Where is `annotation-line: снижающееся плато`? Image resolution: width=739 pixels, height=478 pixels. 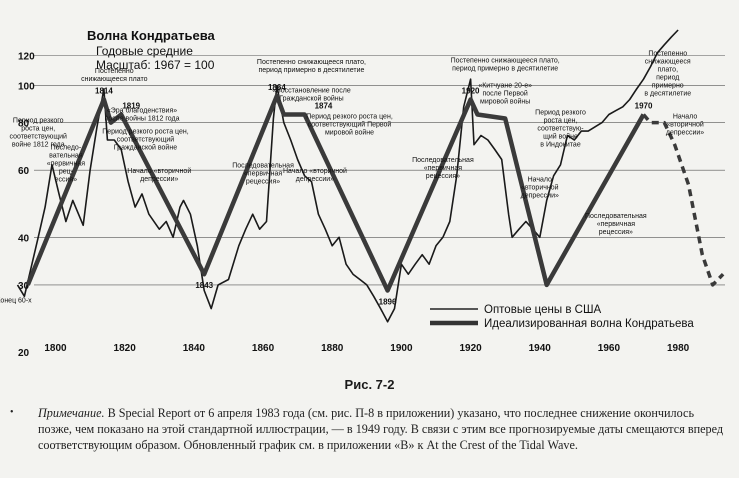
annotation-line: снижающееся плато is located at coordinates (114, 79).